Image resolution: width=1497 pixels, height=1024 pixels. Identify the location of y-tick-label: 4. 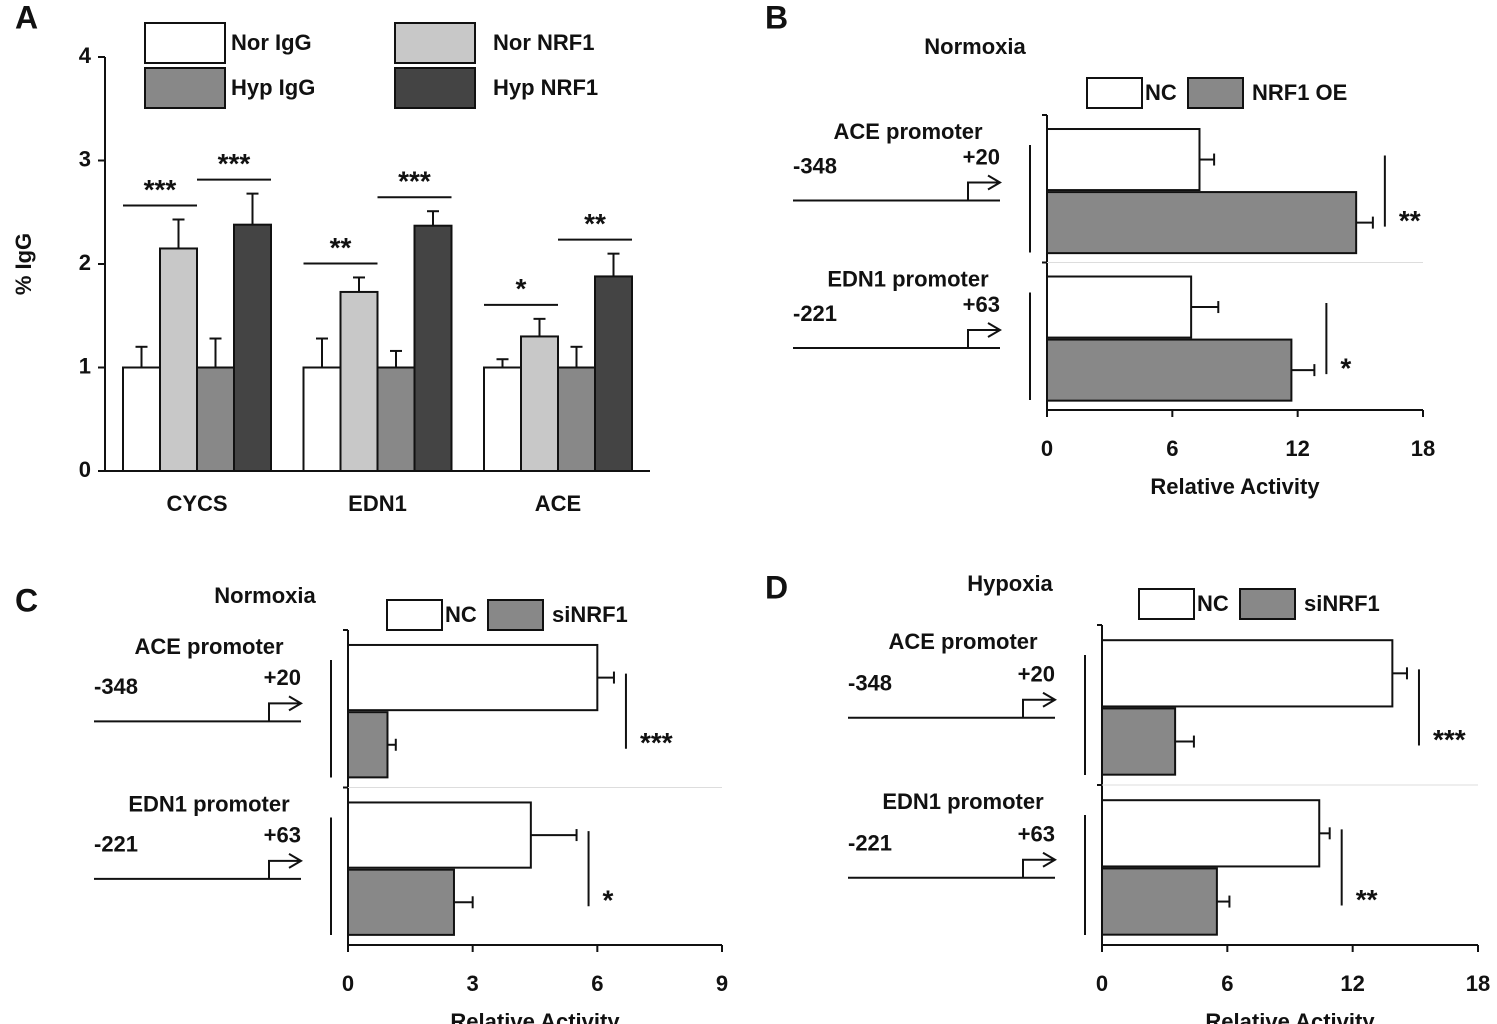
(85, 55).